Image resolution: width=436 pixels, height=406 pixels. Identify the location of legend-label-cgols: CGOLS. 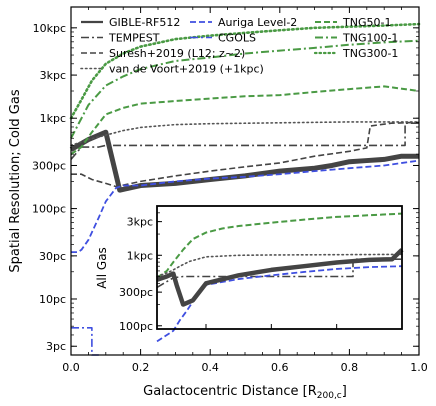
(237, 38).